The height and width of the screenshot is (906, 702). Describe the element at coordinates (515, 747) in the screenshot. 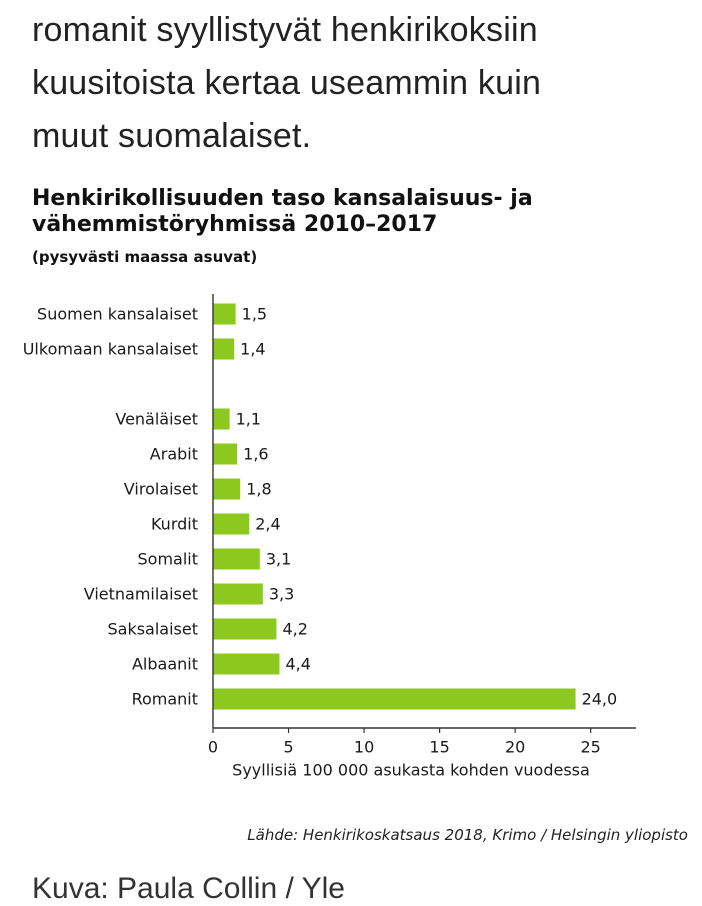

I see `x-tick-label: 20` at that location.